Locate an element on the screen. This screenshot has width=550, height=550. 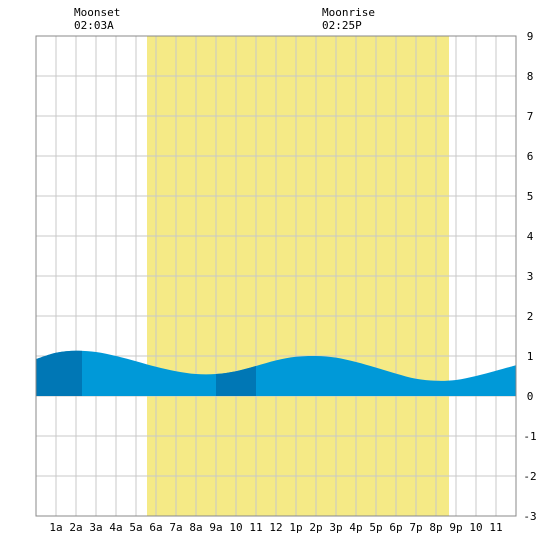
y-axis-labels: -3 -2 -1 0 1 2 3 4 5 6 7 8 9 is located at coordinates (529, 276).